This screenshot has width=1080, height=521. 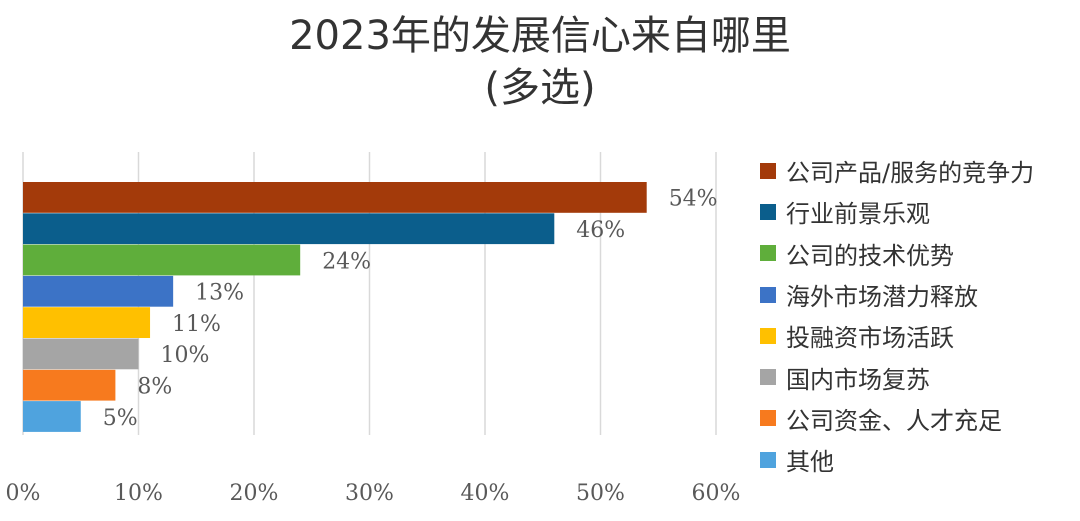 What do you see at coordinates (138, 493) in the screenshot?
I see `x-tick-label: 10%` at bounding box center [138, 493].